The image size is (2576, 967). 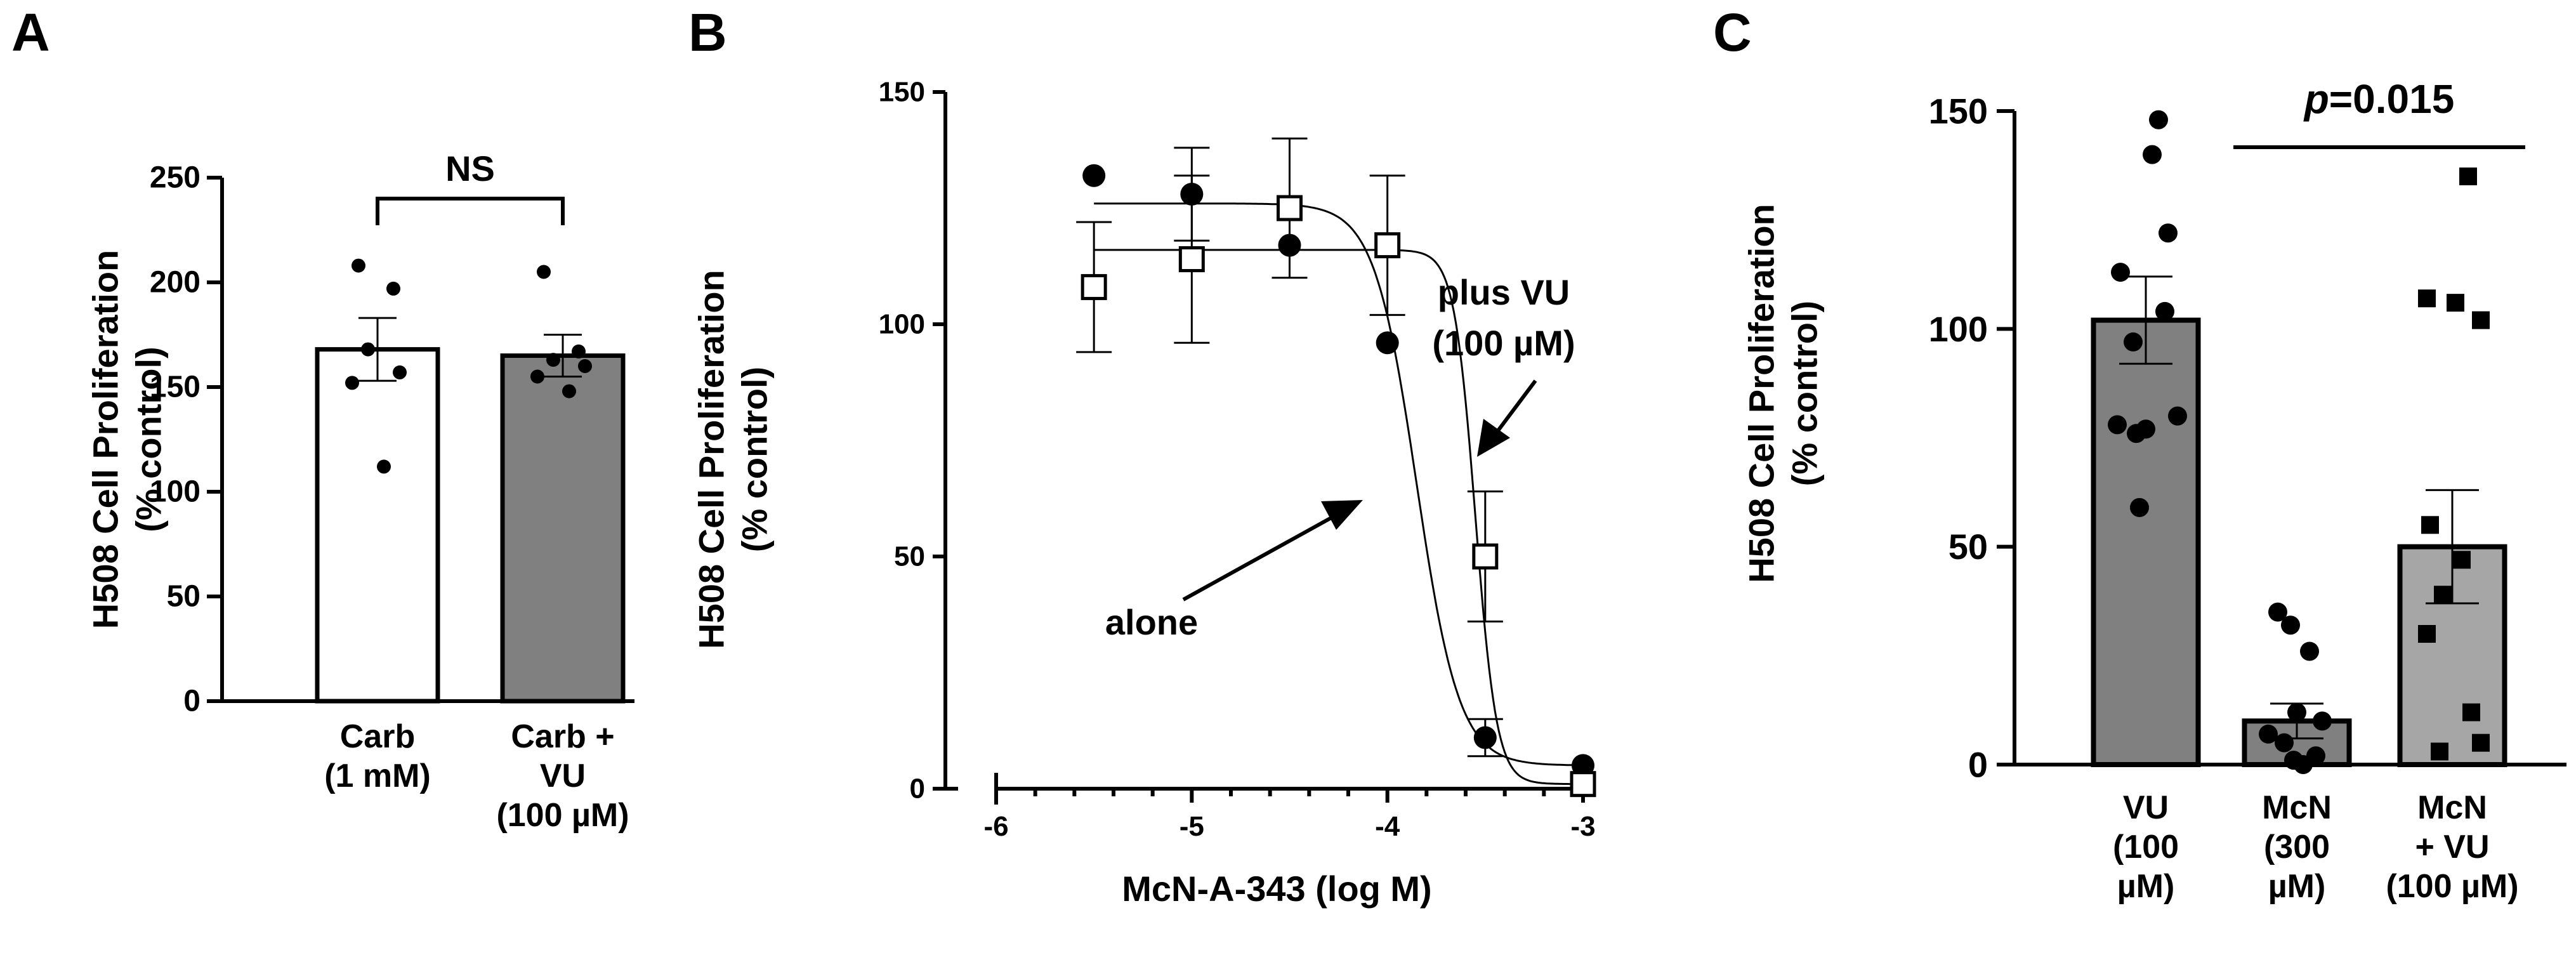 I want to click on series-label-plus-vu: (100 µM), so click(x=1503, y=343).